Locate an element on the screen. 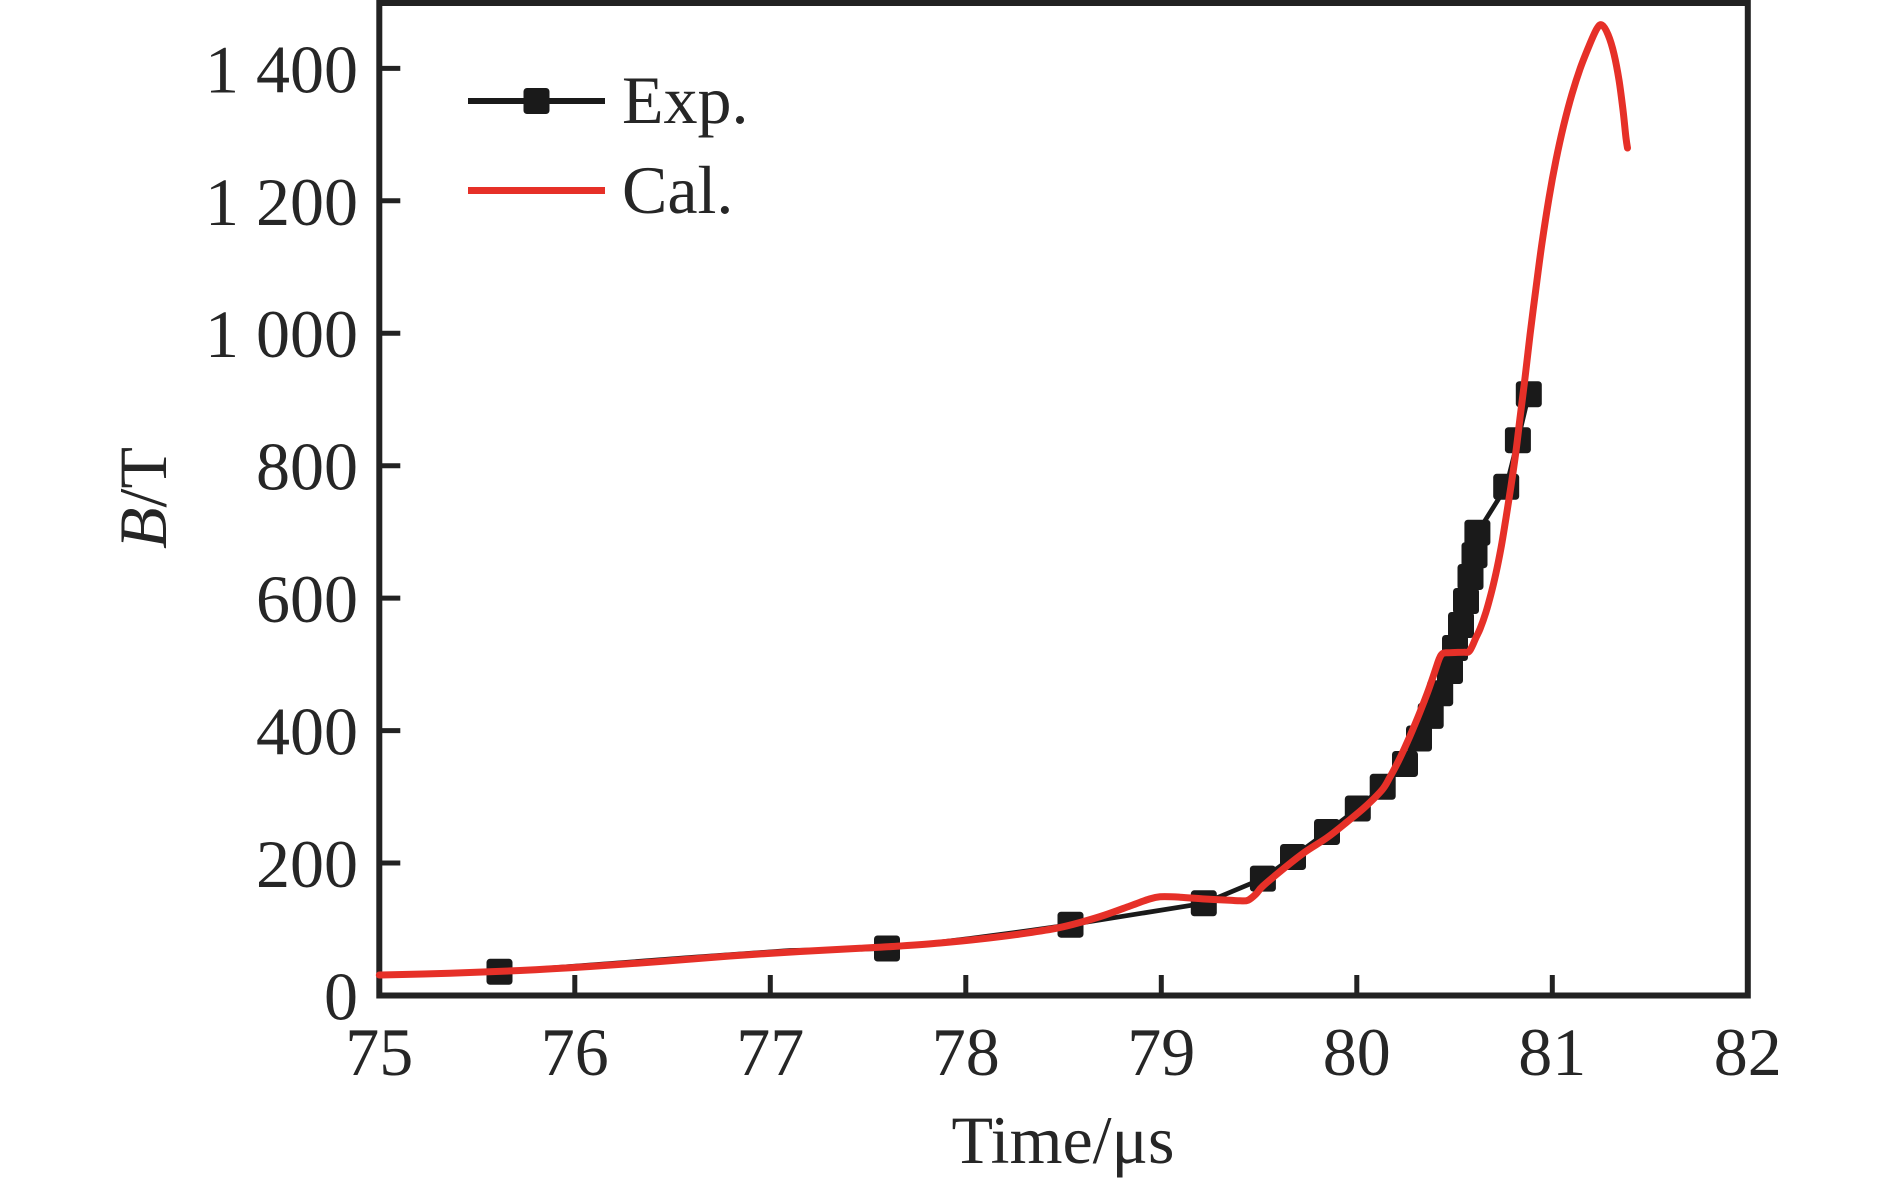 This screenshot has width=1890, height=1184. svg-text: 600 is located at coordinates (307, 599).